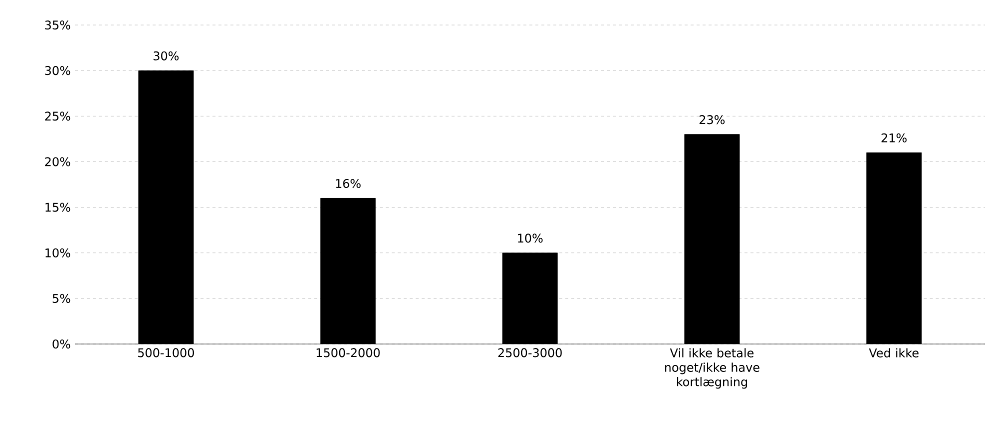 This screenshot has width=986, height=423. Describe the element at coordinates (57, 25) in the screenshot. I see `y-tick-label: 35%` at that location.